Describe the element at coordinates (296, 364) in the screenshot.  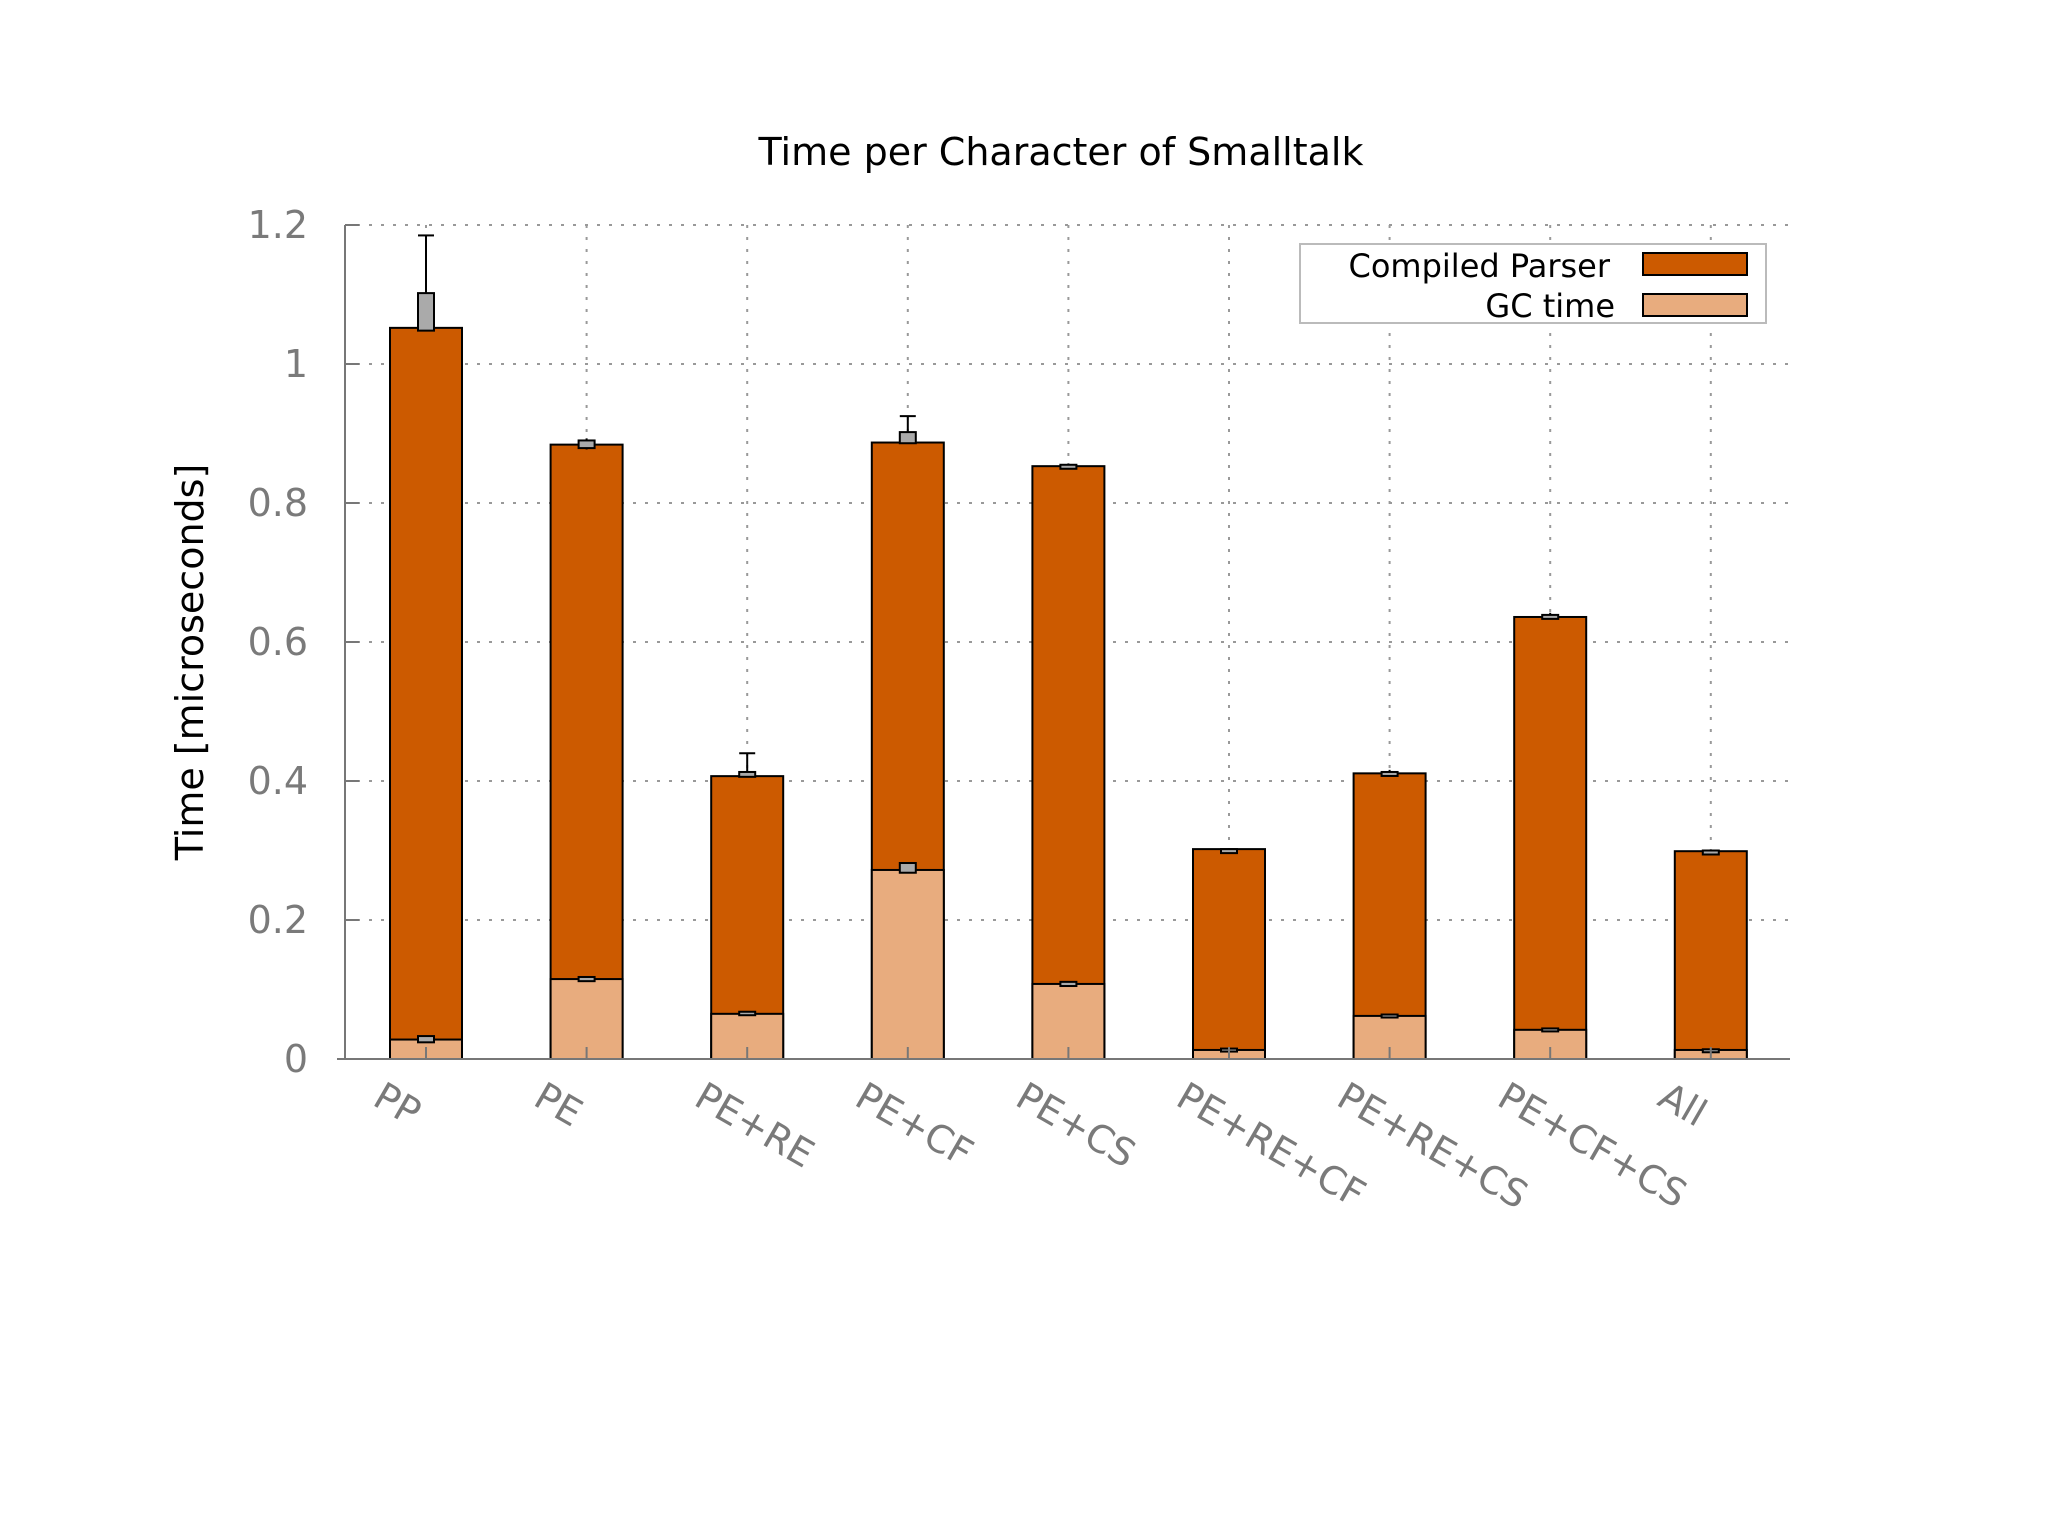
I see `y-tick-label: 1` at that location.